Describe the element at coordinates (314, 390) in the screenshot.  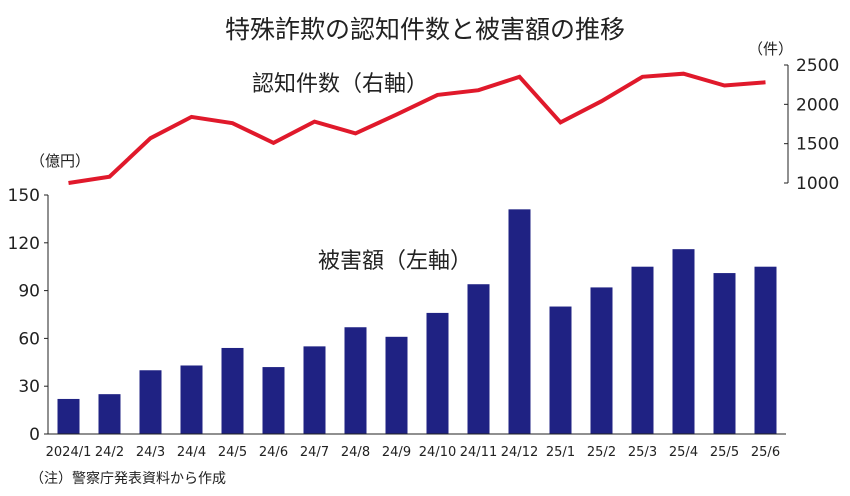
I see `bar-24/7` at that location.